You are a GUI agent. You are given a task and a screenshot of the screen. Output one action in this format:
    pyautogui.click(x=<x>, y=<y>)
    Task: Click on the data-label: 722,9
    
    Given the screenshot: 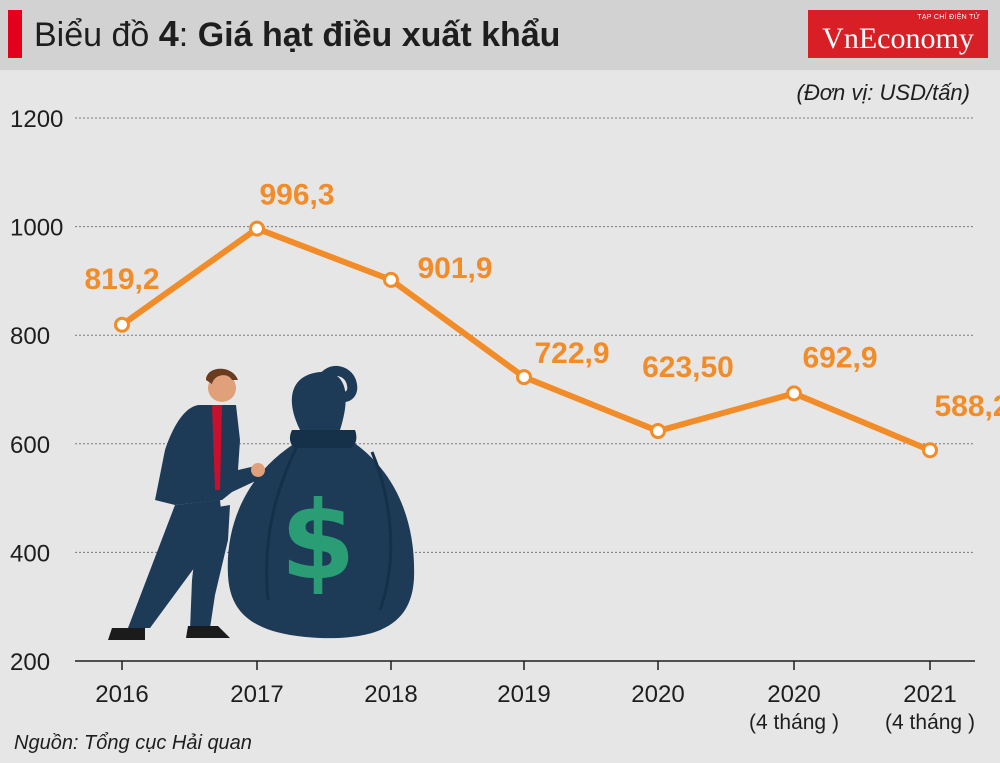 What is the action you would take?
    pyautogui.click(x=571, y=353)
    